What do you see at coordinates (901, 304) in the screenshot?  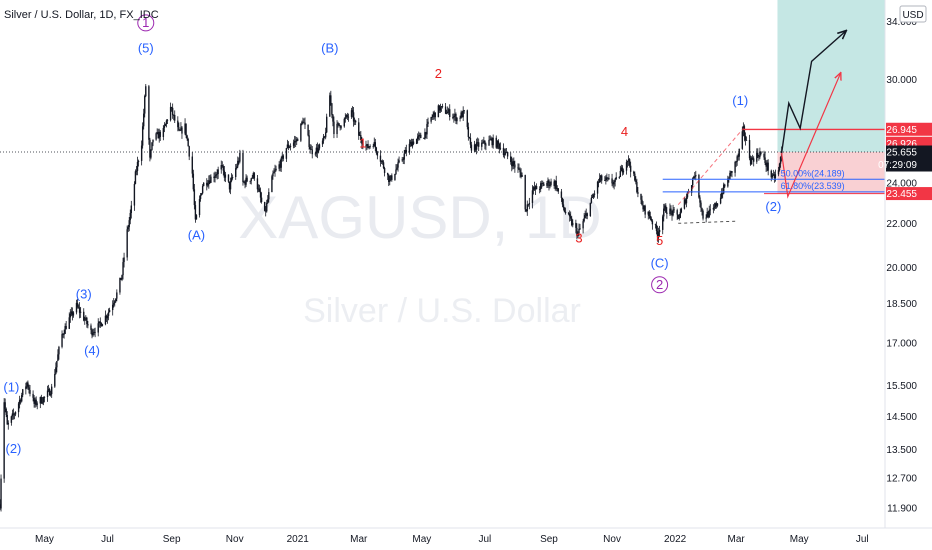 I see `y-tick-label: 18.500` at bounding box center [901, 304].